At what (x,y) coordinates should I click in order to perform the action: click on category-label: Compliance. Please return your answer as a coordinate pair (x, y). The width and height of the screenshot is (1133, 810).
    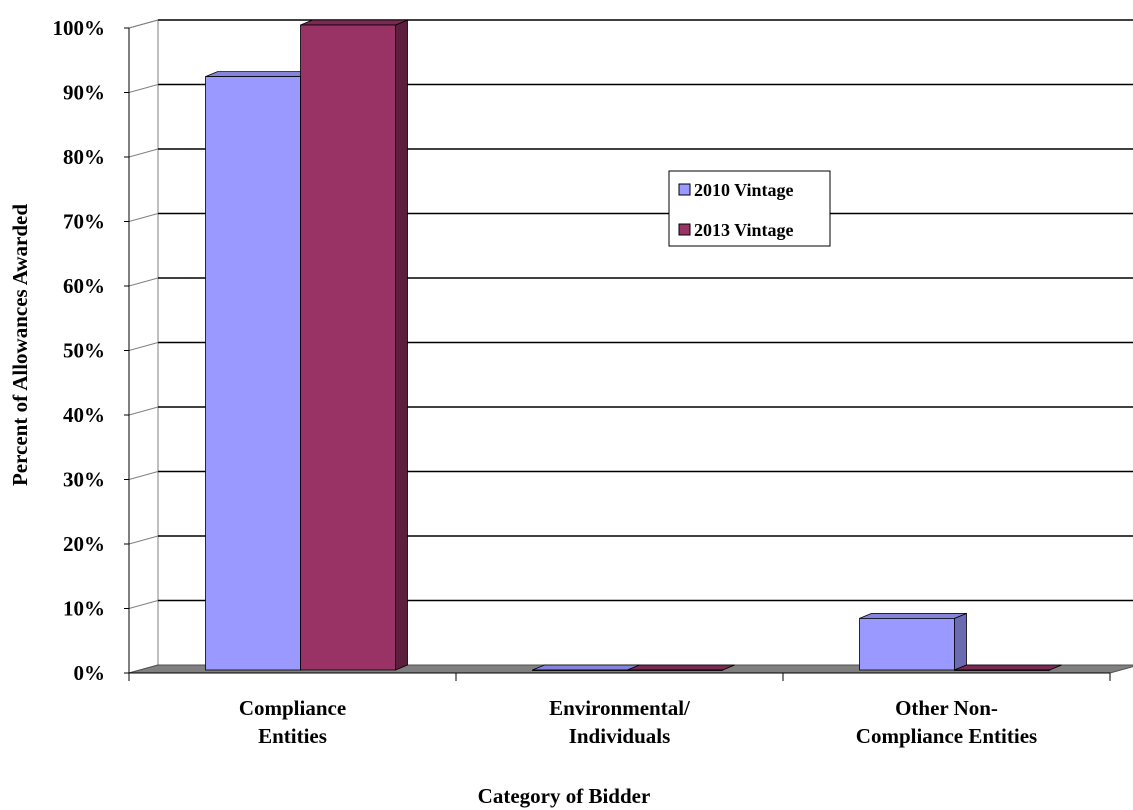
    Looking at the image, I should click on (292, 708).